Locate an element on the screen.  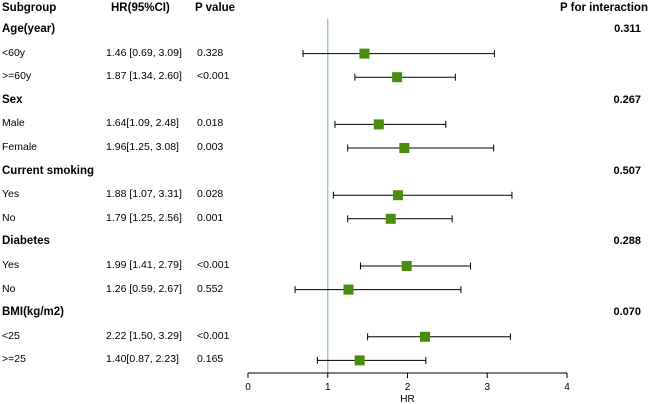
p-interaction-value: 0.070 is located at coordinates (627, 312).